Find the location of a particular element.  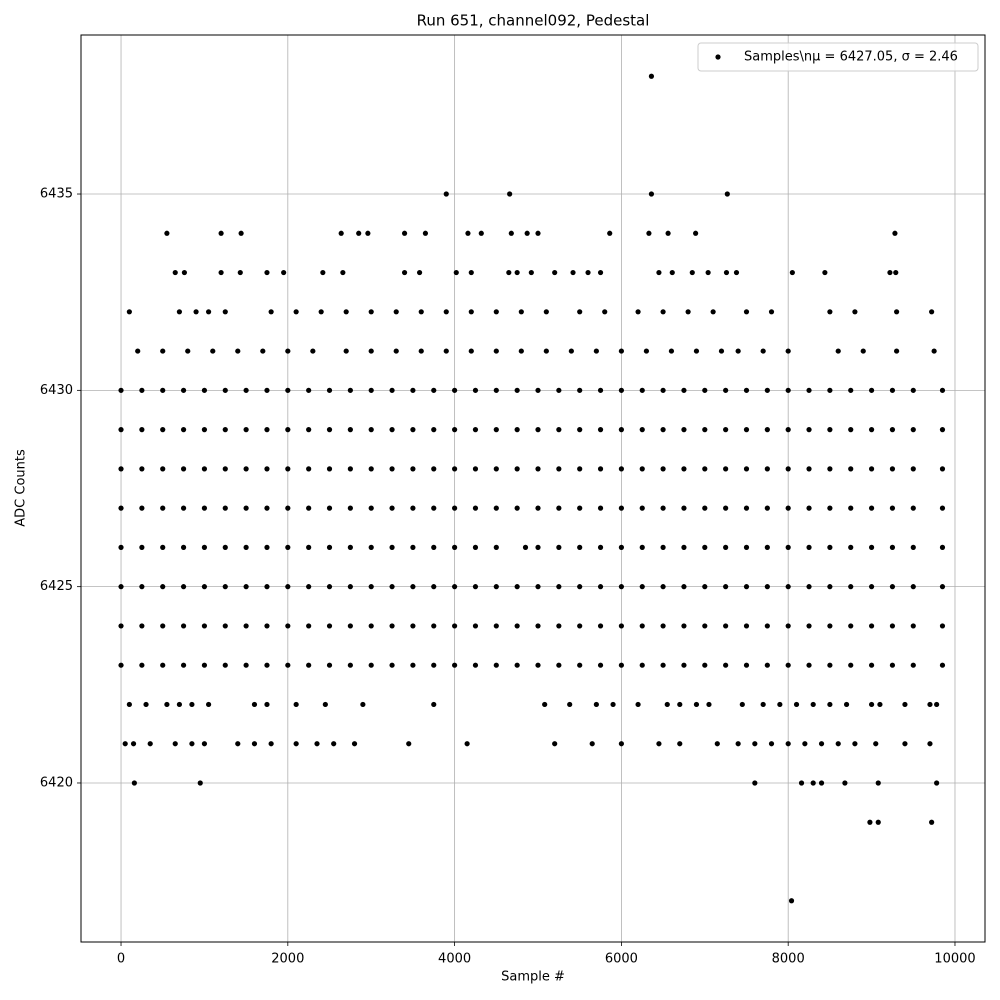

legend-box is located at coordinates (838, 57).